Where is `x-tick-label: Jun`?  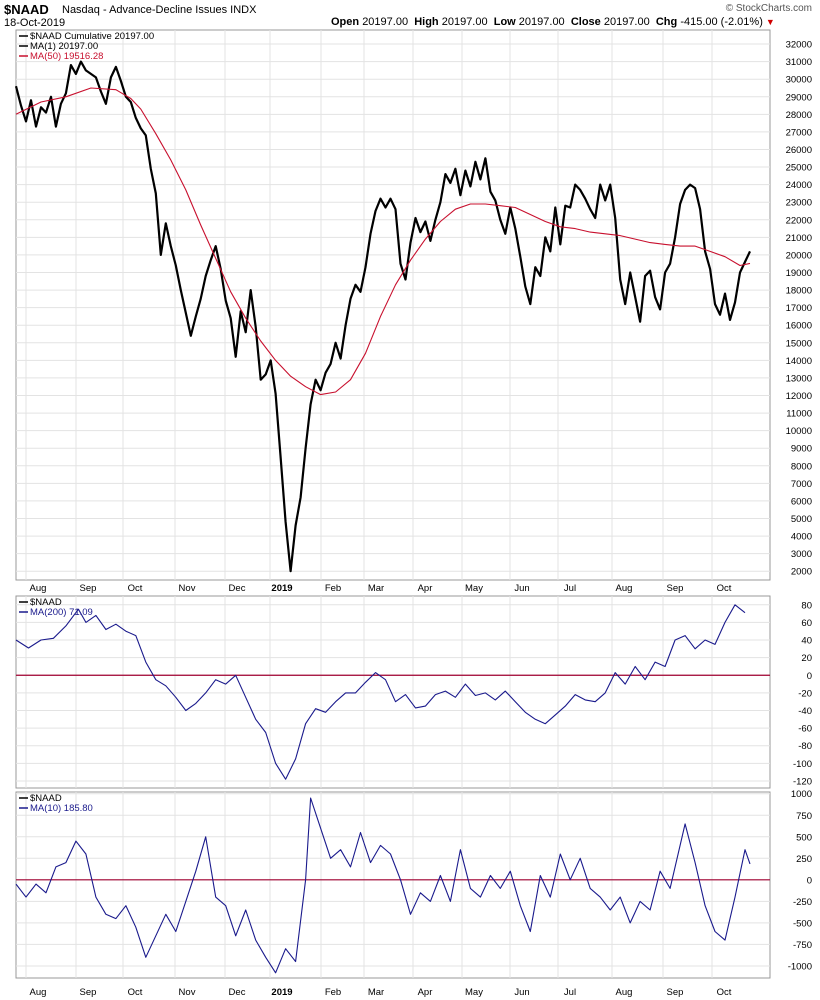 x-tick-label: Jun is located at coordinates (521, 588).